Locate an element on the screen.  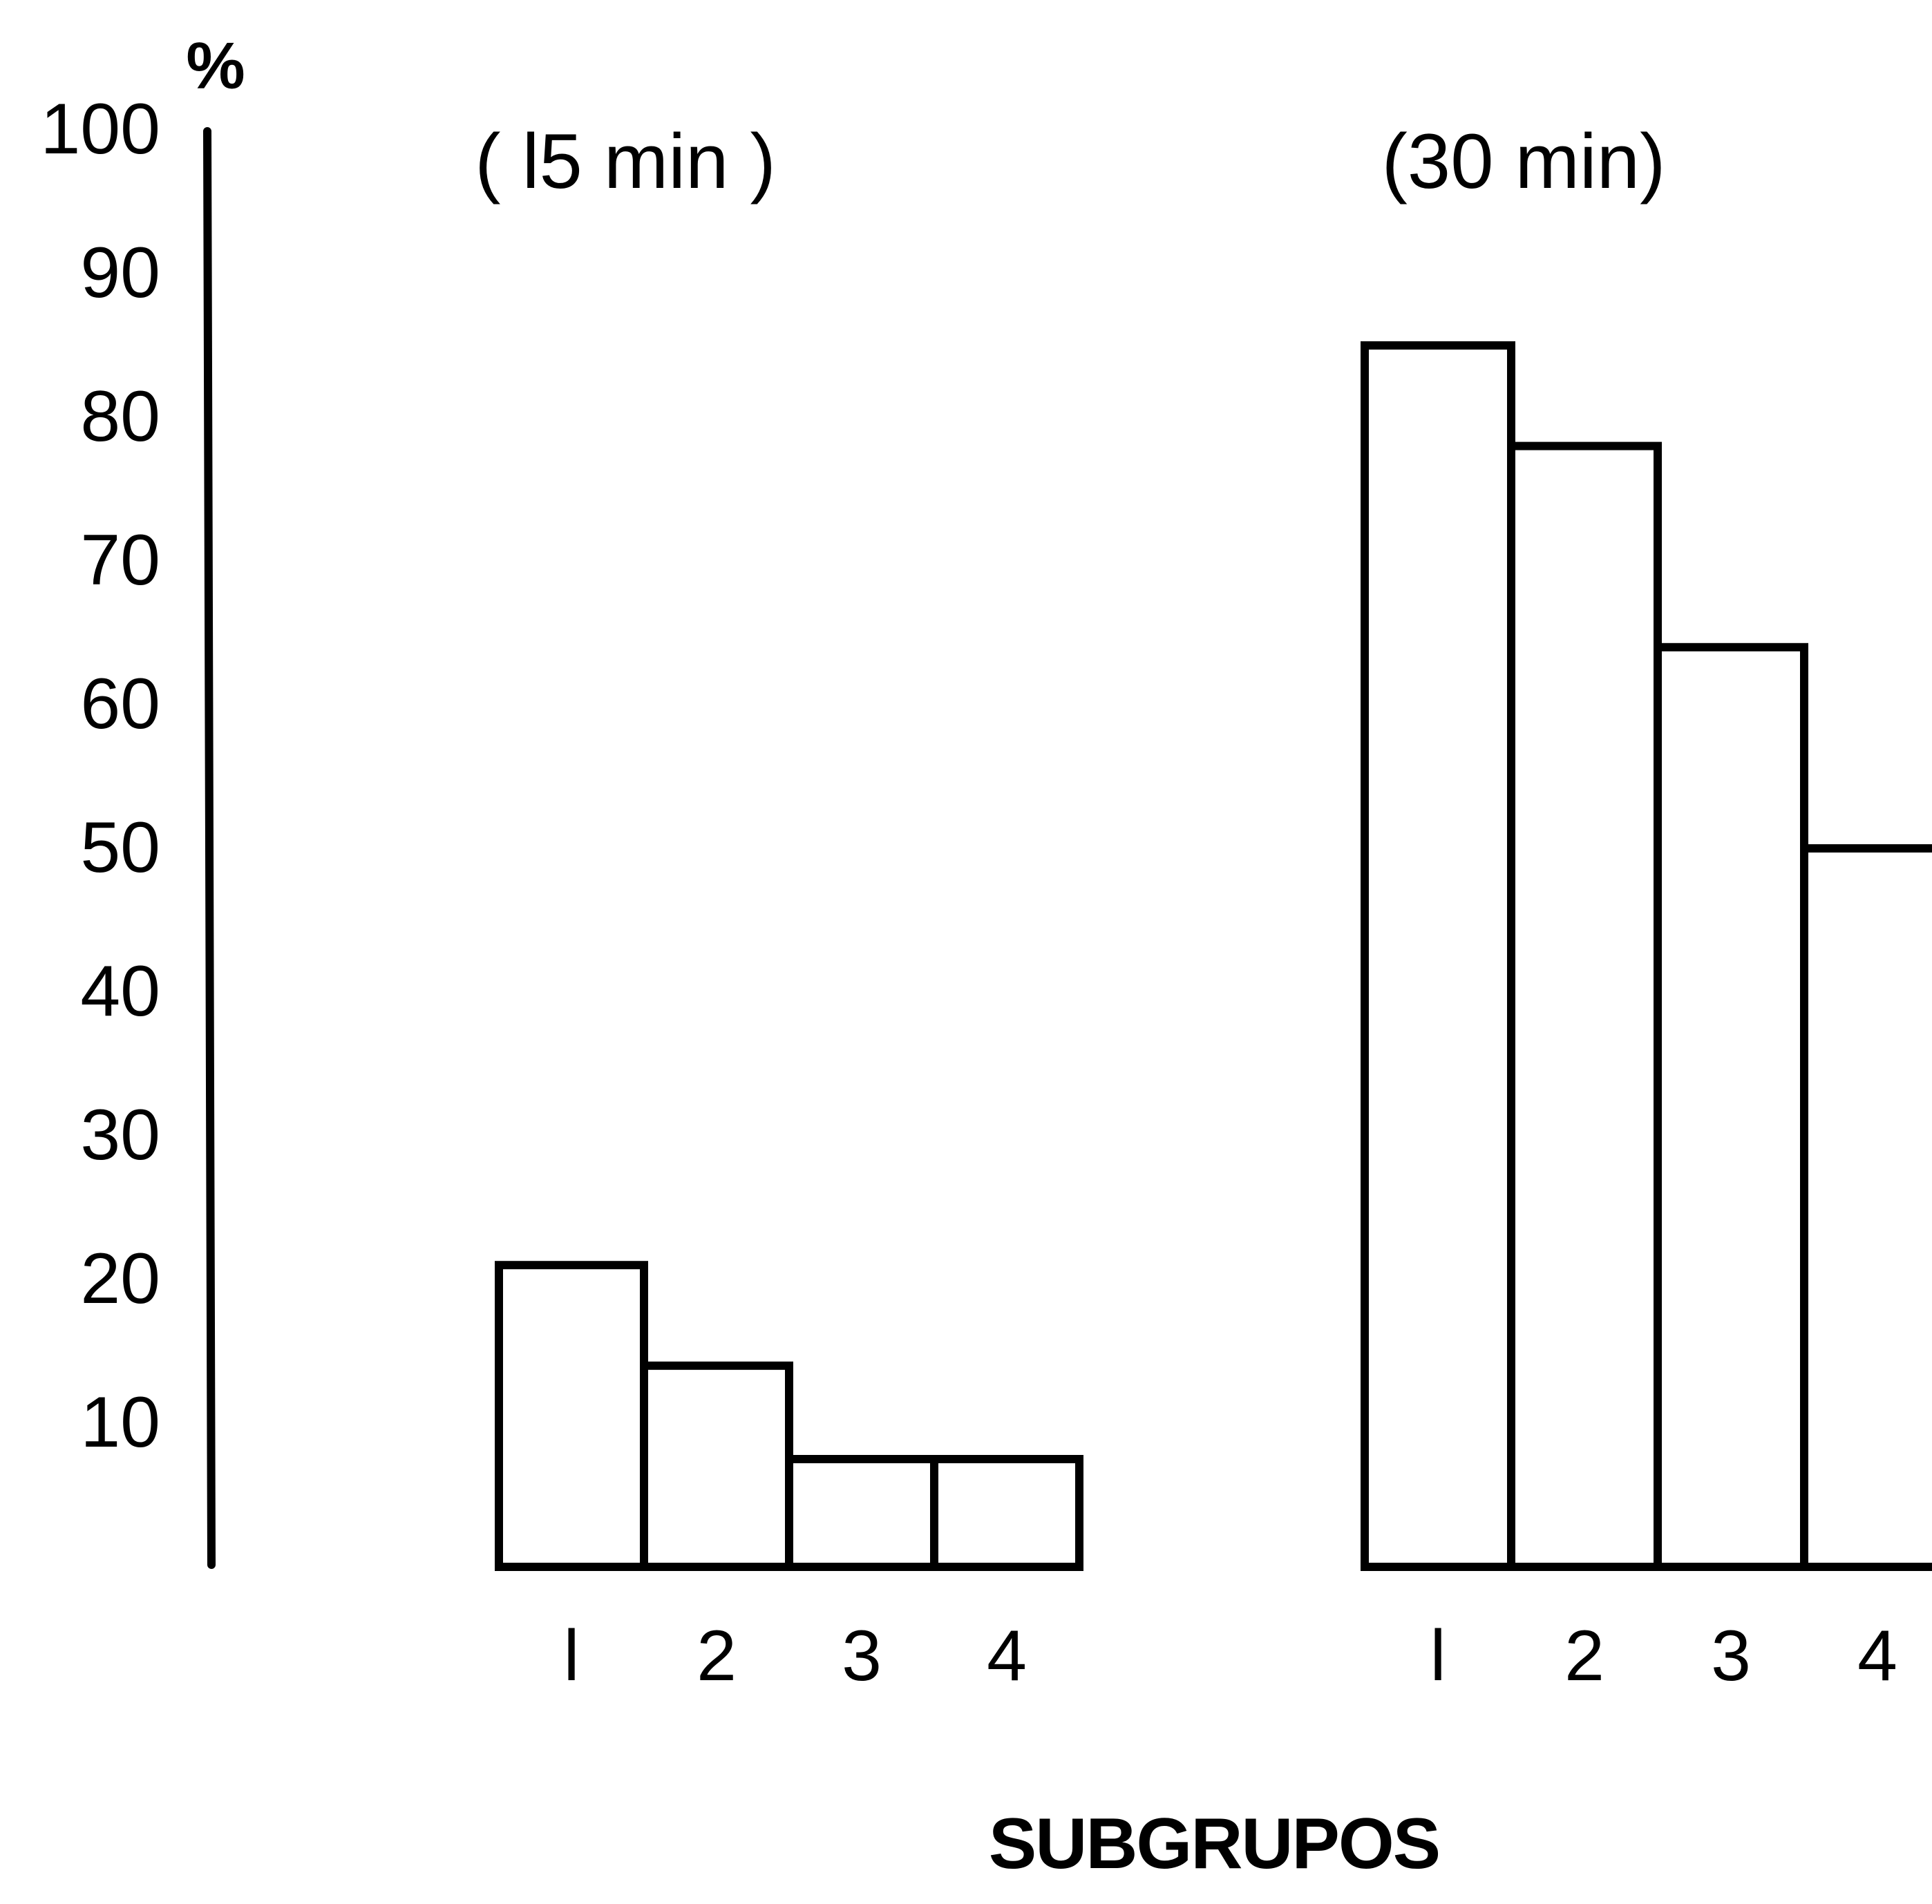
panel-title: (30 min) is located at coordinates (1524, 161).